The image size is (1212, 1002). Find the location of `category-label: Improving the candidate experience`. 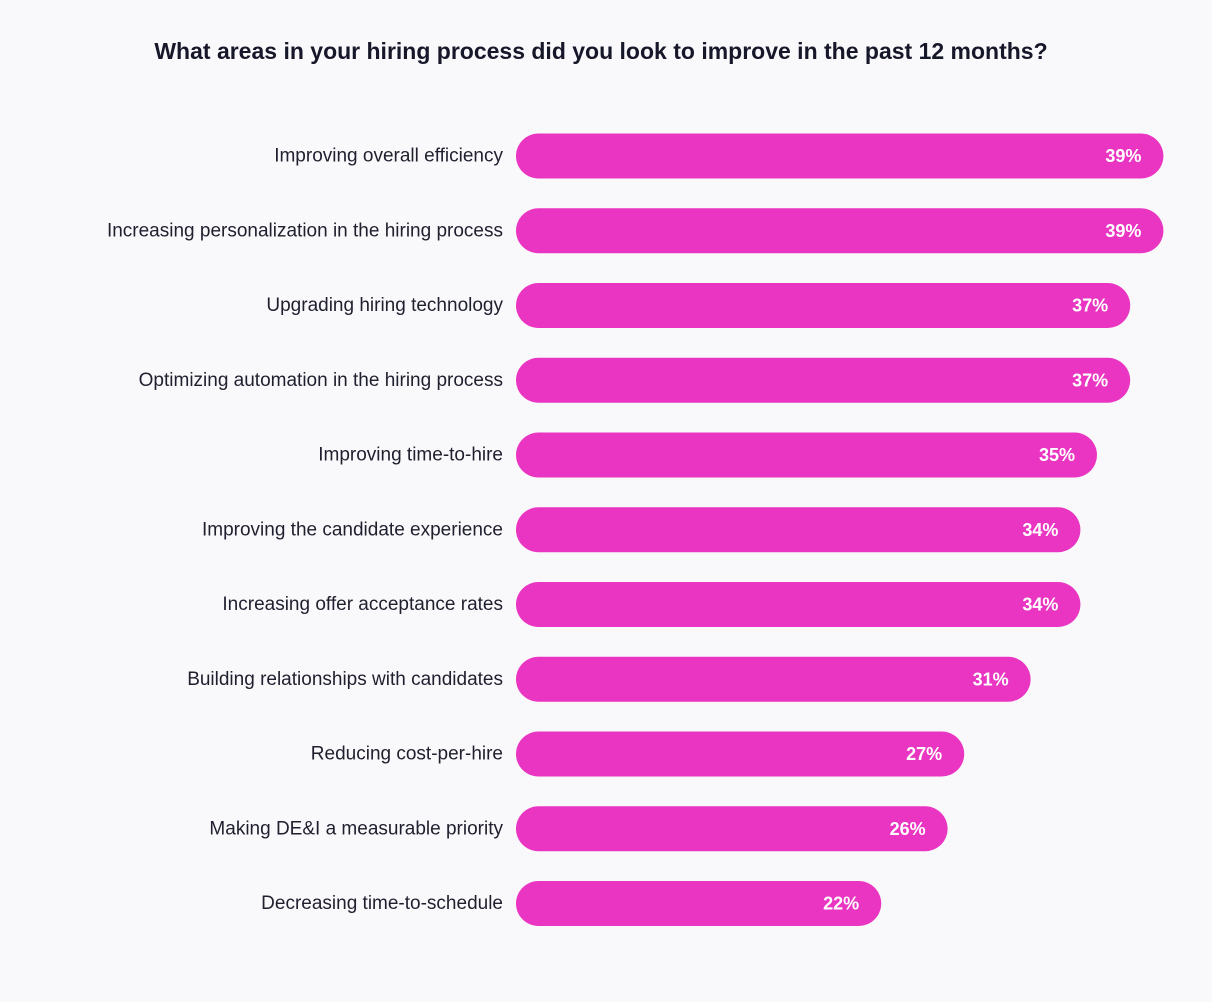

category-label: Improving the candidate experience is located at coordinates (352, 529).